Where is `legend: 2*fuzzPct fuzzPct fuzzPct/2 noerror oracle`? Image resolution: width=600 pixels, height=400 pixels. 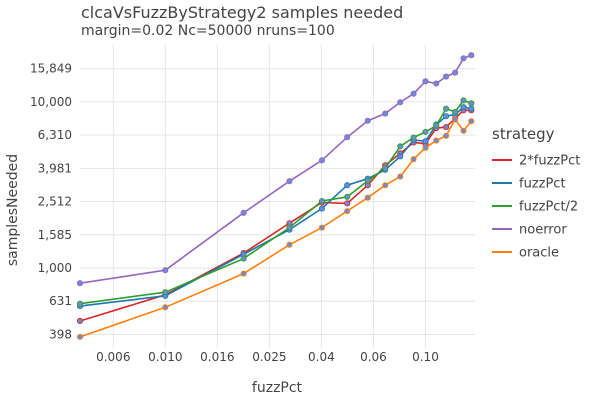 legend: 2*fuzzPct fuzzPct fuzzPct/2 noerror oracle is located at coordinates (536, 207).